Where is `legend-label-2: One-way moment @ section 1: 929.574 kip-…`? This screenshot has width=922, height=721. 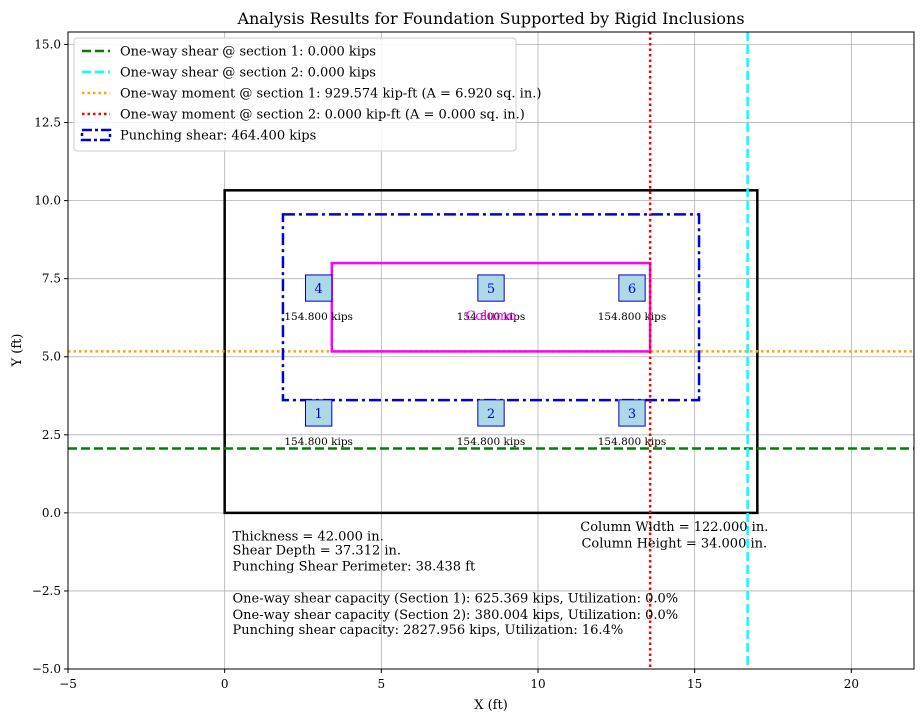 legend-label-2: One-way moment @ section 1: 929.574 kip-… is located at coordinates (330, 94).